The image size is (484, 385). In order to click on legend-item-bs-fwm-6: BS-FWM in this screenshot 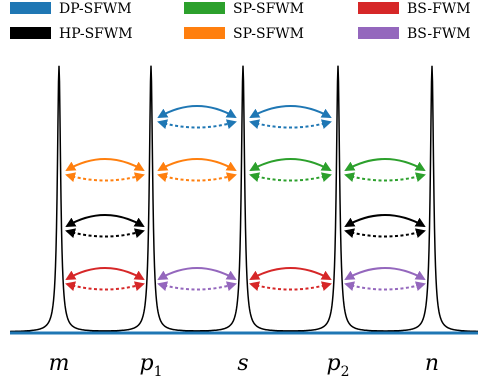, I will do `click(414, 34)`.